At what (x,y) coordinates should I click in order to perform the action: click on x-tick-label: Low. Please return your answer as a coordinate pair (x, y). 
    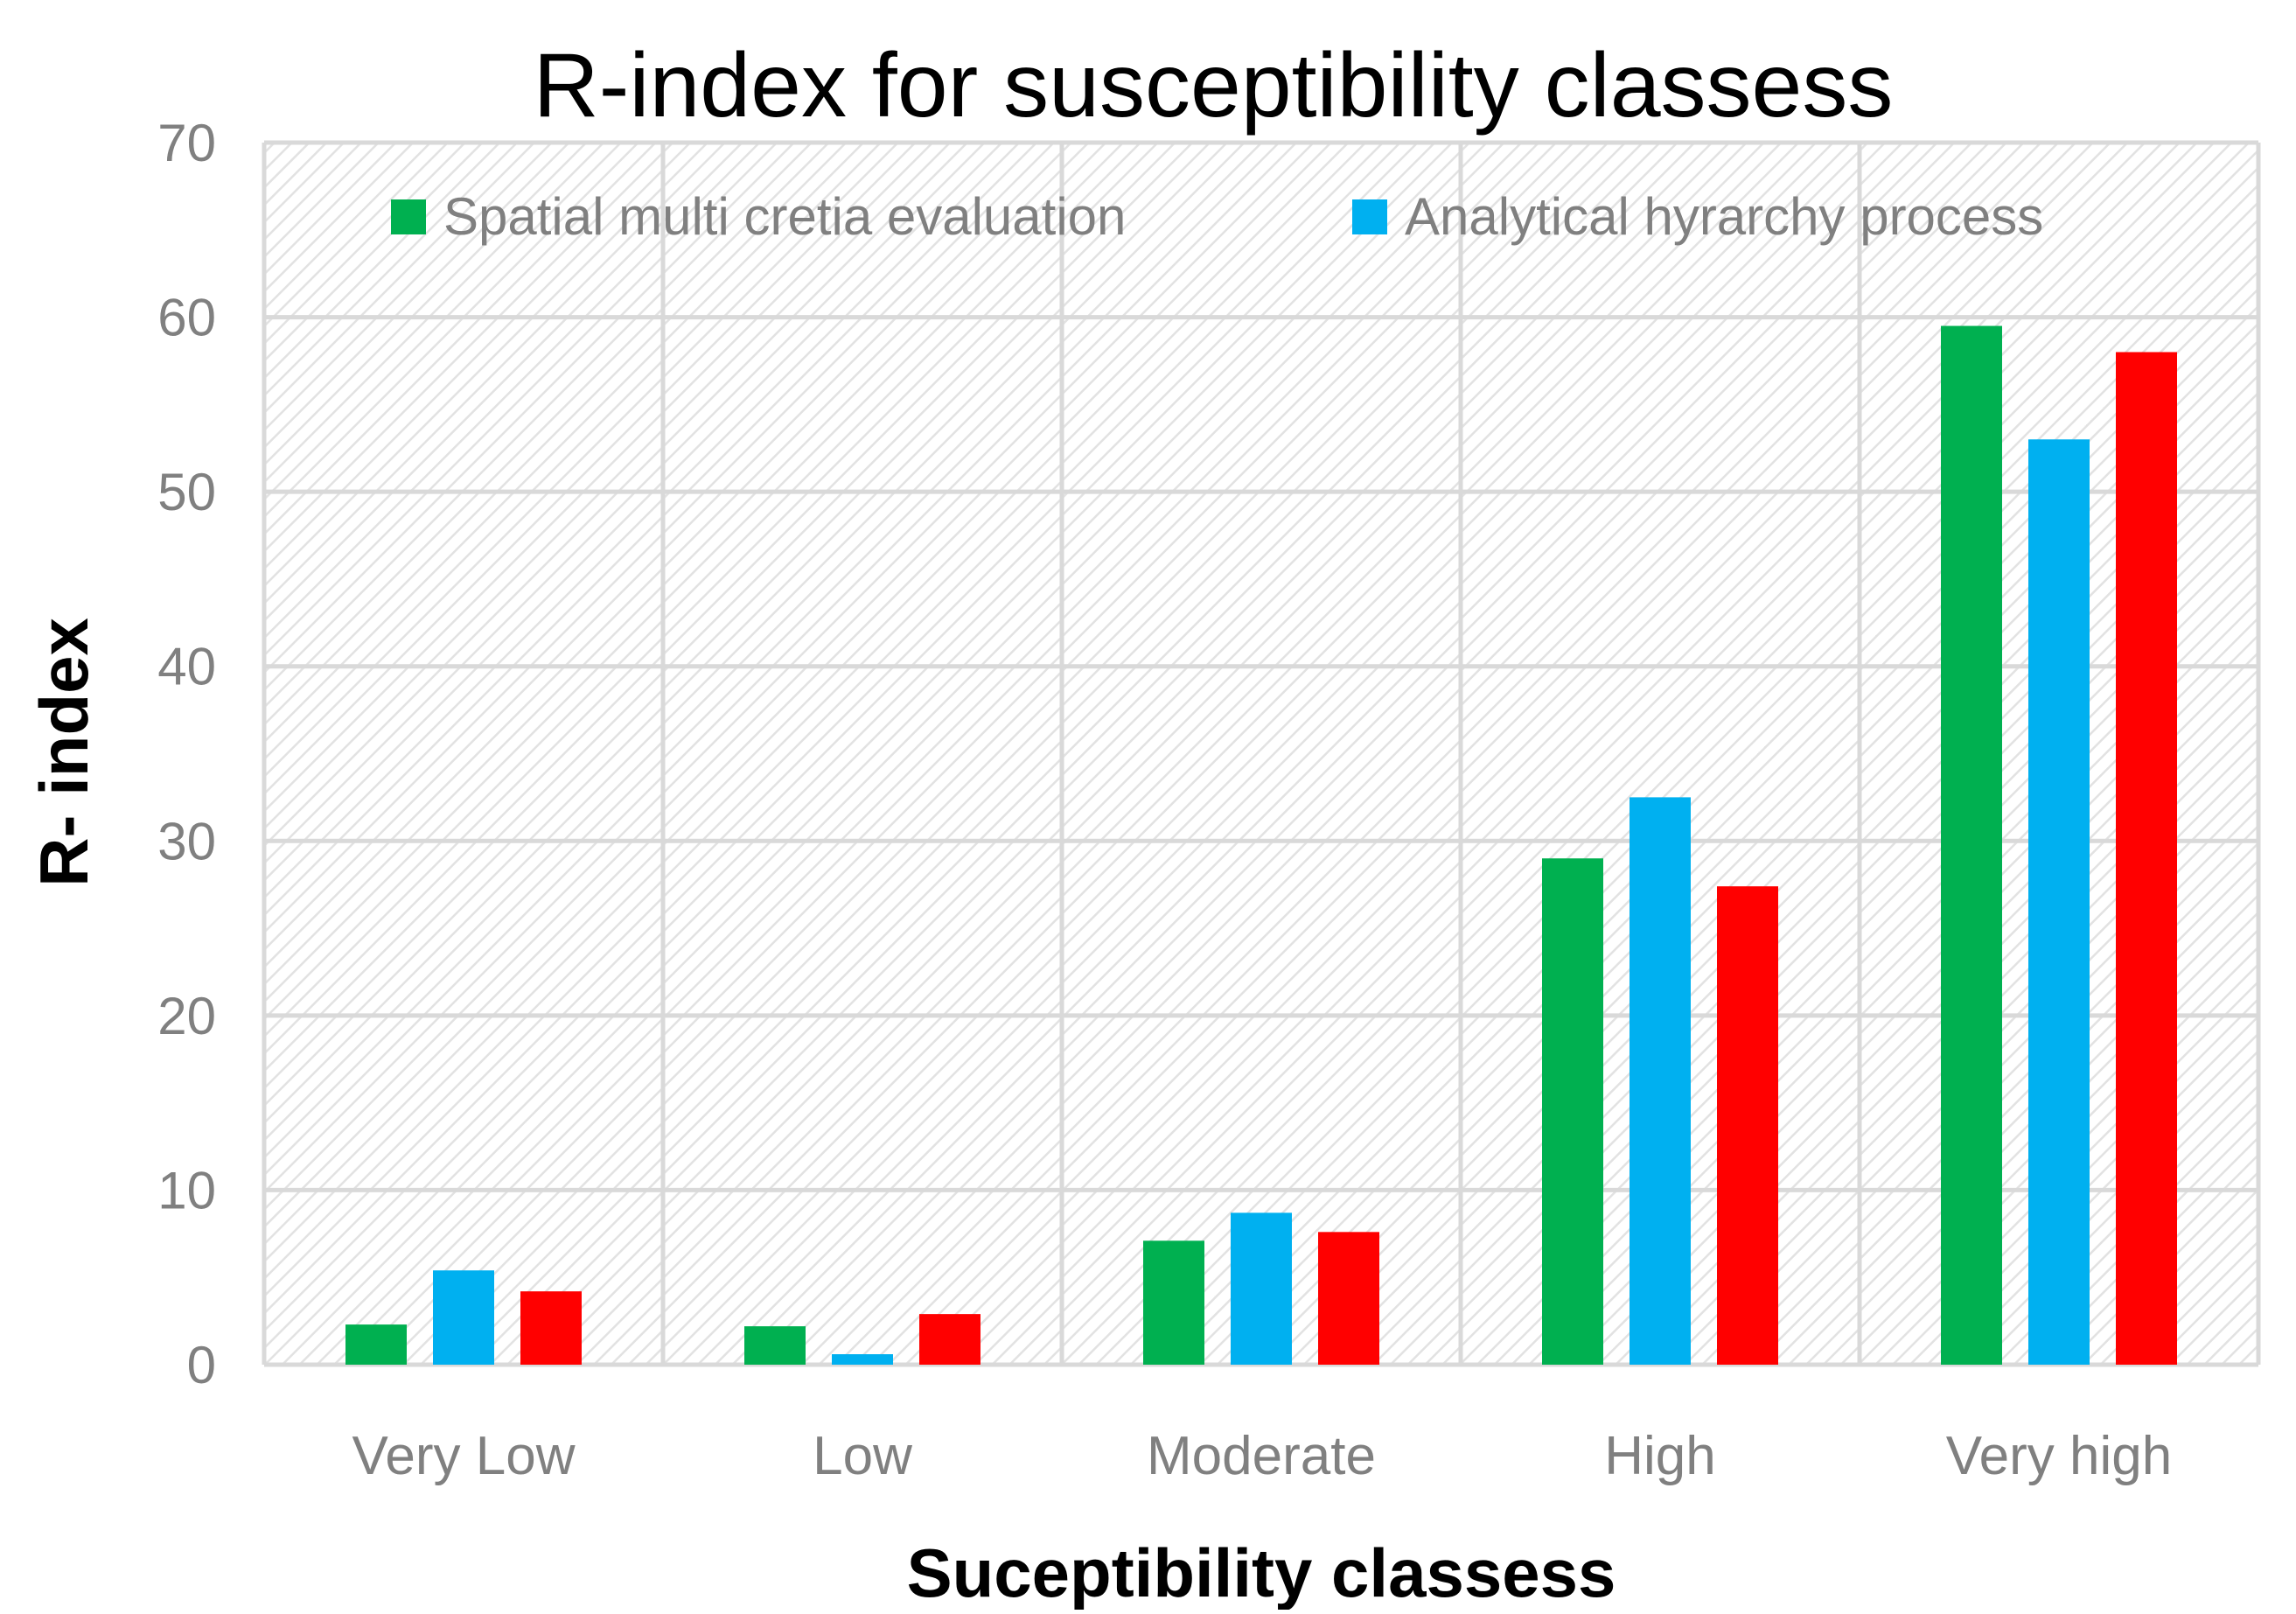
    Looking at the image, I should click on (862, 1456).